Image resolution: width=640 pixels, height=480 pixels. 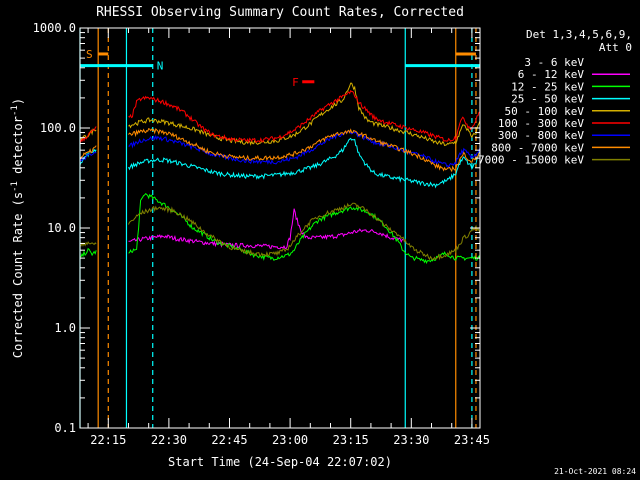 What do you see at coordinates (58, 128) in the screenshot?
I see `y-tick-label: 100.0` at bounding box center [58, 128].